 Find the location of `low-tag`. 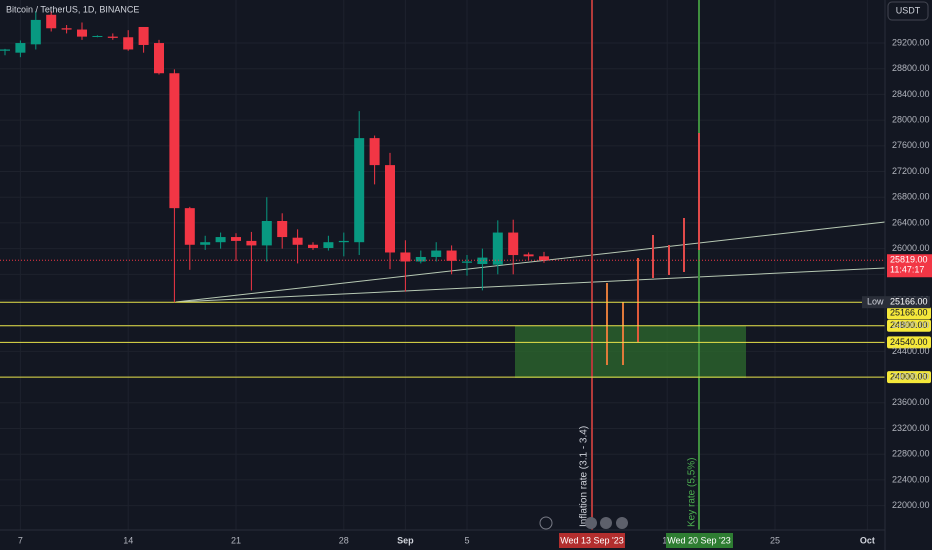

low-tag is located at coordinates (896, 302).